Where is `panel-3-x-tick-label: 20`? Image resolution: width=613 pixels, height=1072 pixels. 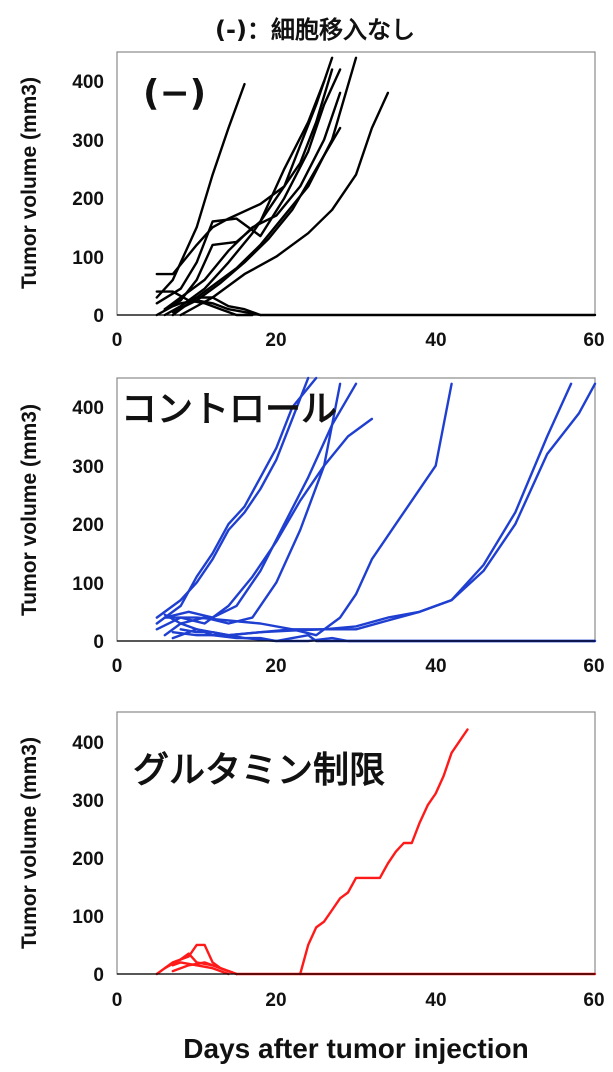 panel-3-x-tick-label: 20 is located at coordinates (275, 1000).